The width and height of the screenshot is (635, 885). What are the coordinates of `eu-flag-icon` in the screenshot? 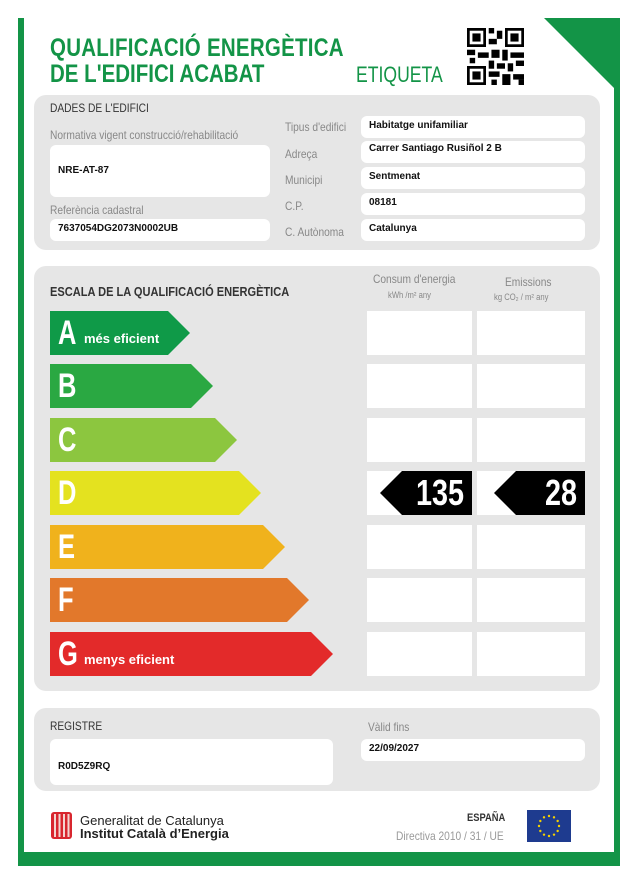 It's located at (549, 826).